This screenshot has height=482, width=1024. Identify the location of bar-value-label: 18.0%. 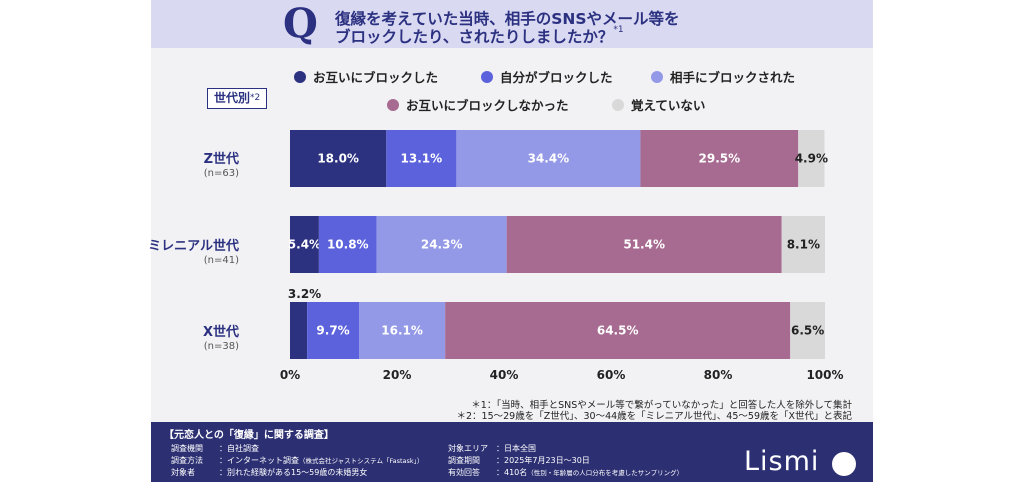
(338, 159).